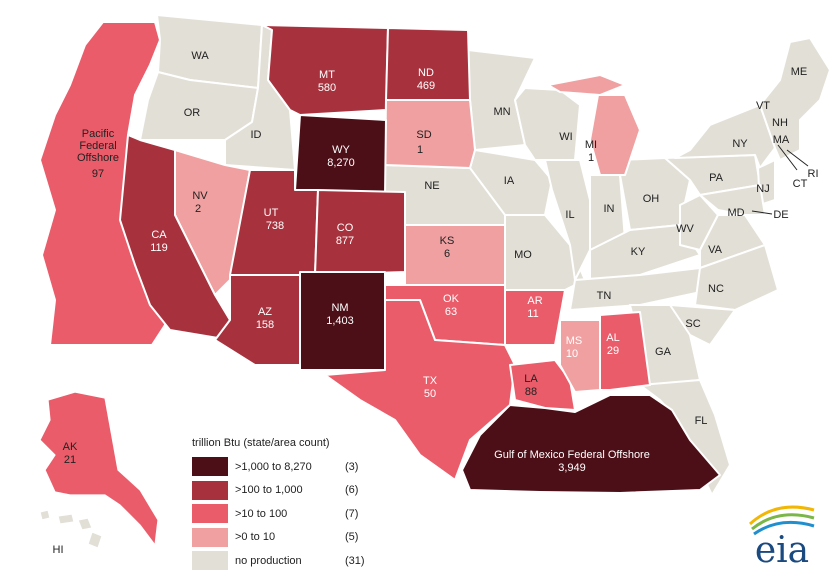  I want to click on label-nm: NM, so click(339, 308).